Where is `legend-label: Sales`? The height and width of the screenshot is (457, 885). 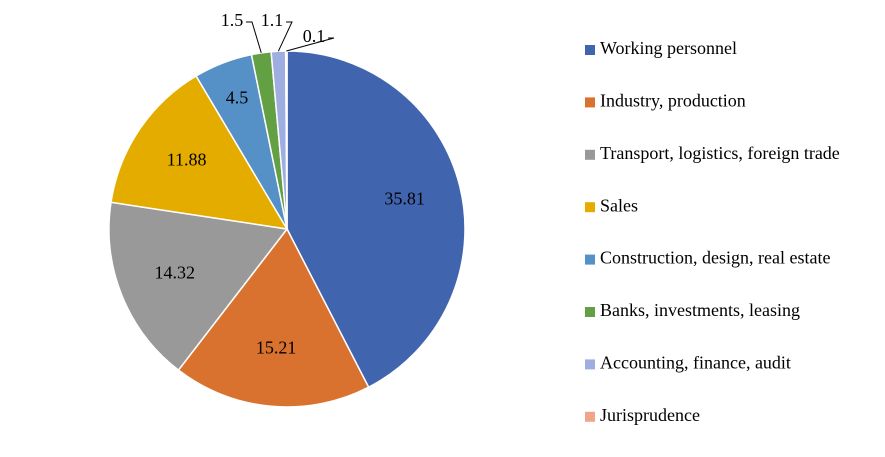
legend-label: Sales is located at coordinates (619, 205).